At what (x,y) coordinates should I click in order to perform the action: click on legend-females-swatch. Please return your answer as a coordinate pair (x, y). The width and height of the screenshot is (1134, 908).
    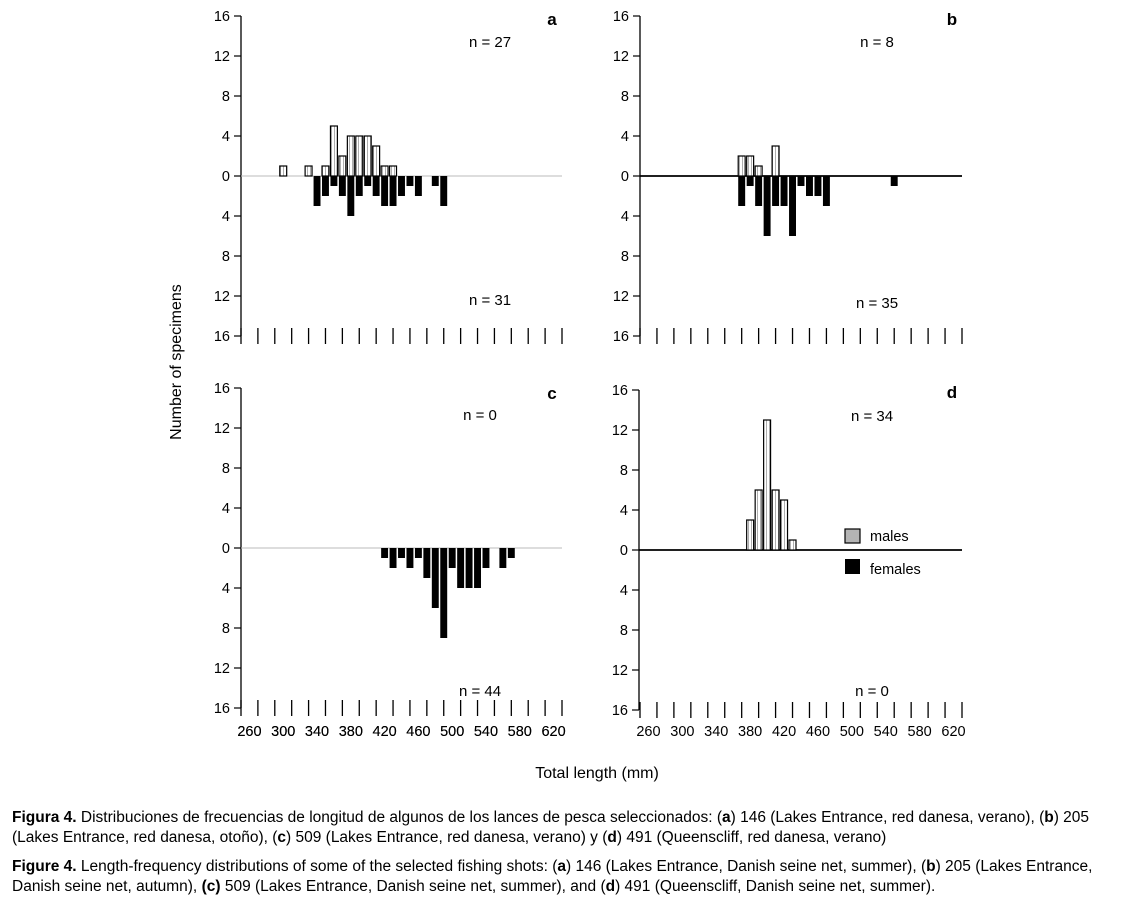
    Looking at the image, I should click on (852, 566).